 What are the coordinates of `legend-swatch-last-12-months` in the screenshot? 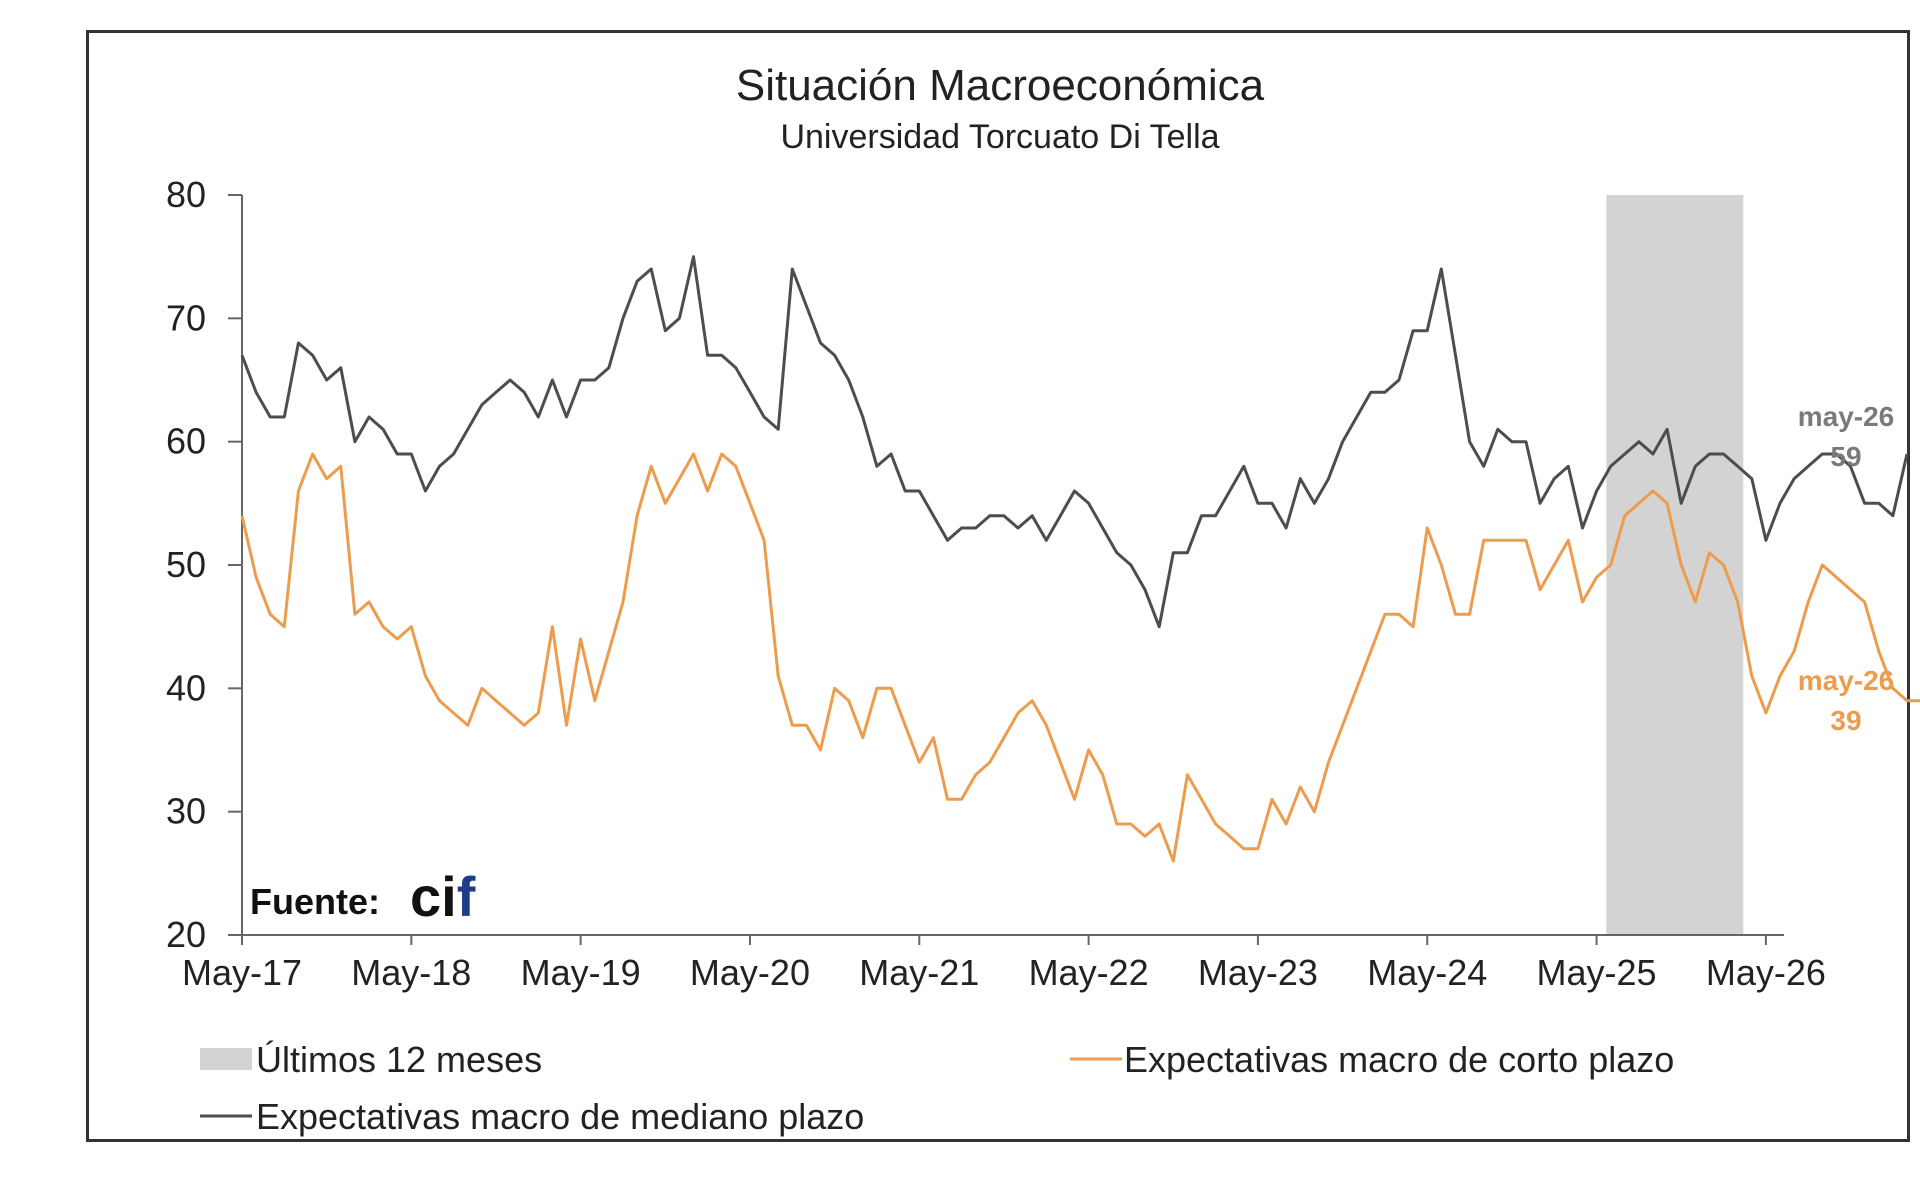 It's located at (226, 1059).